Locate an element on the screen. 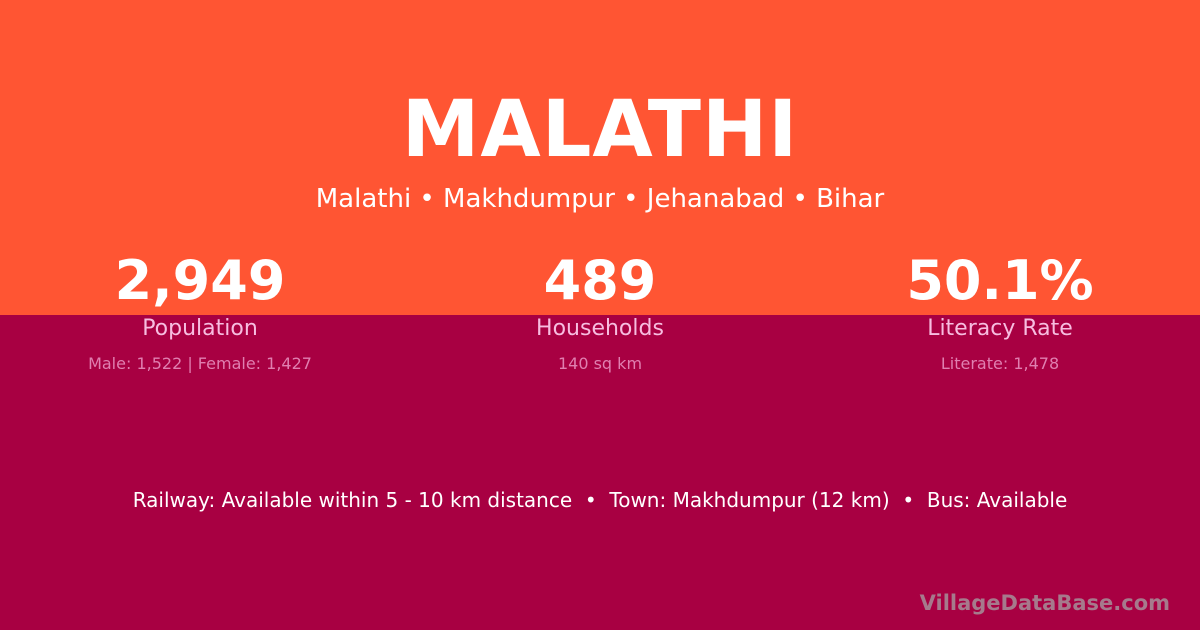 The image size is (1200, 630). stat-detail: Male: 1,522 | Female: 1,427 is located at coordinates (200, 363).